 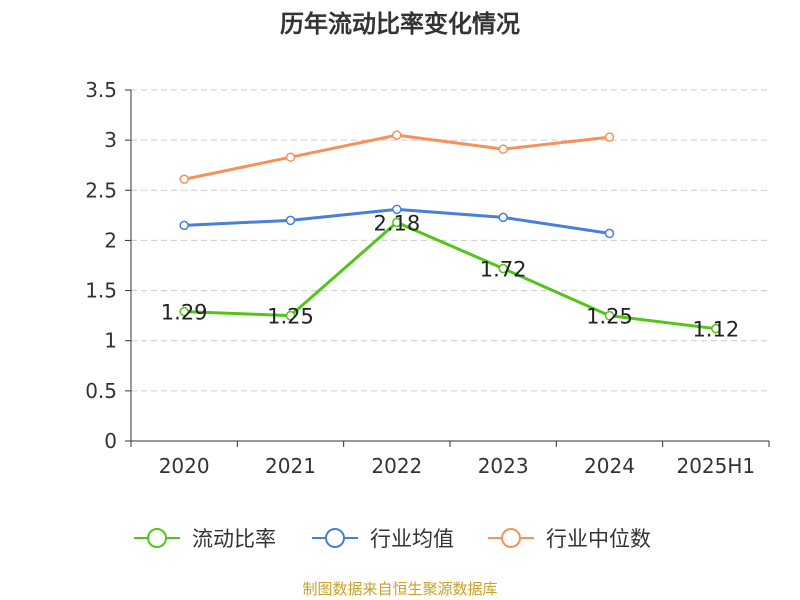 What do you see at coordinates (503, 466) in the screenshot?
I see `x-tick-label: 2023` at bounding box center [503, 466].